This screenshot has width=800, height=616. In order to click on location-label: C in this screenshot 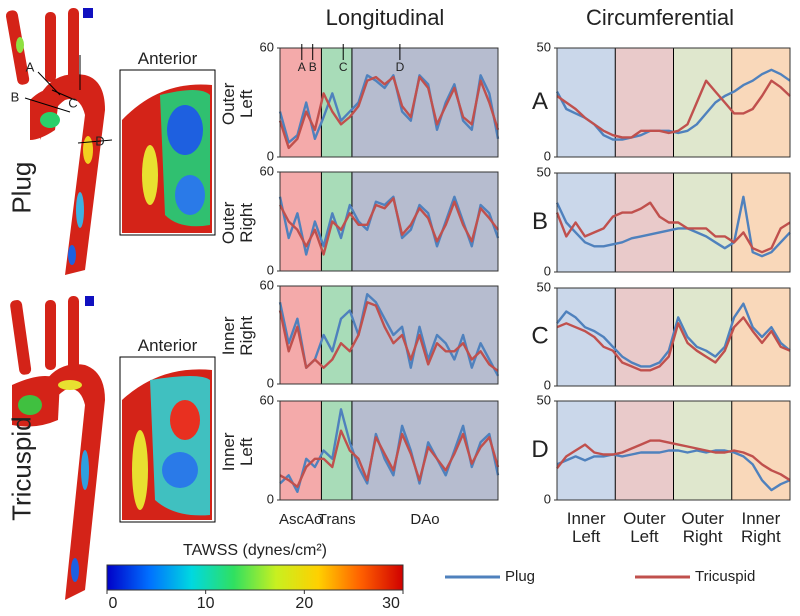, I will do `click(343, 67)`.